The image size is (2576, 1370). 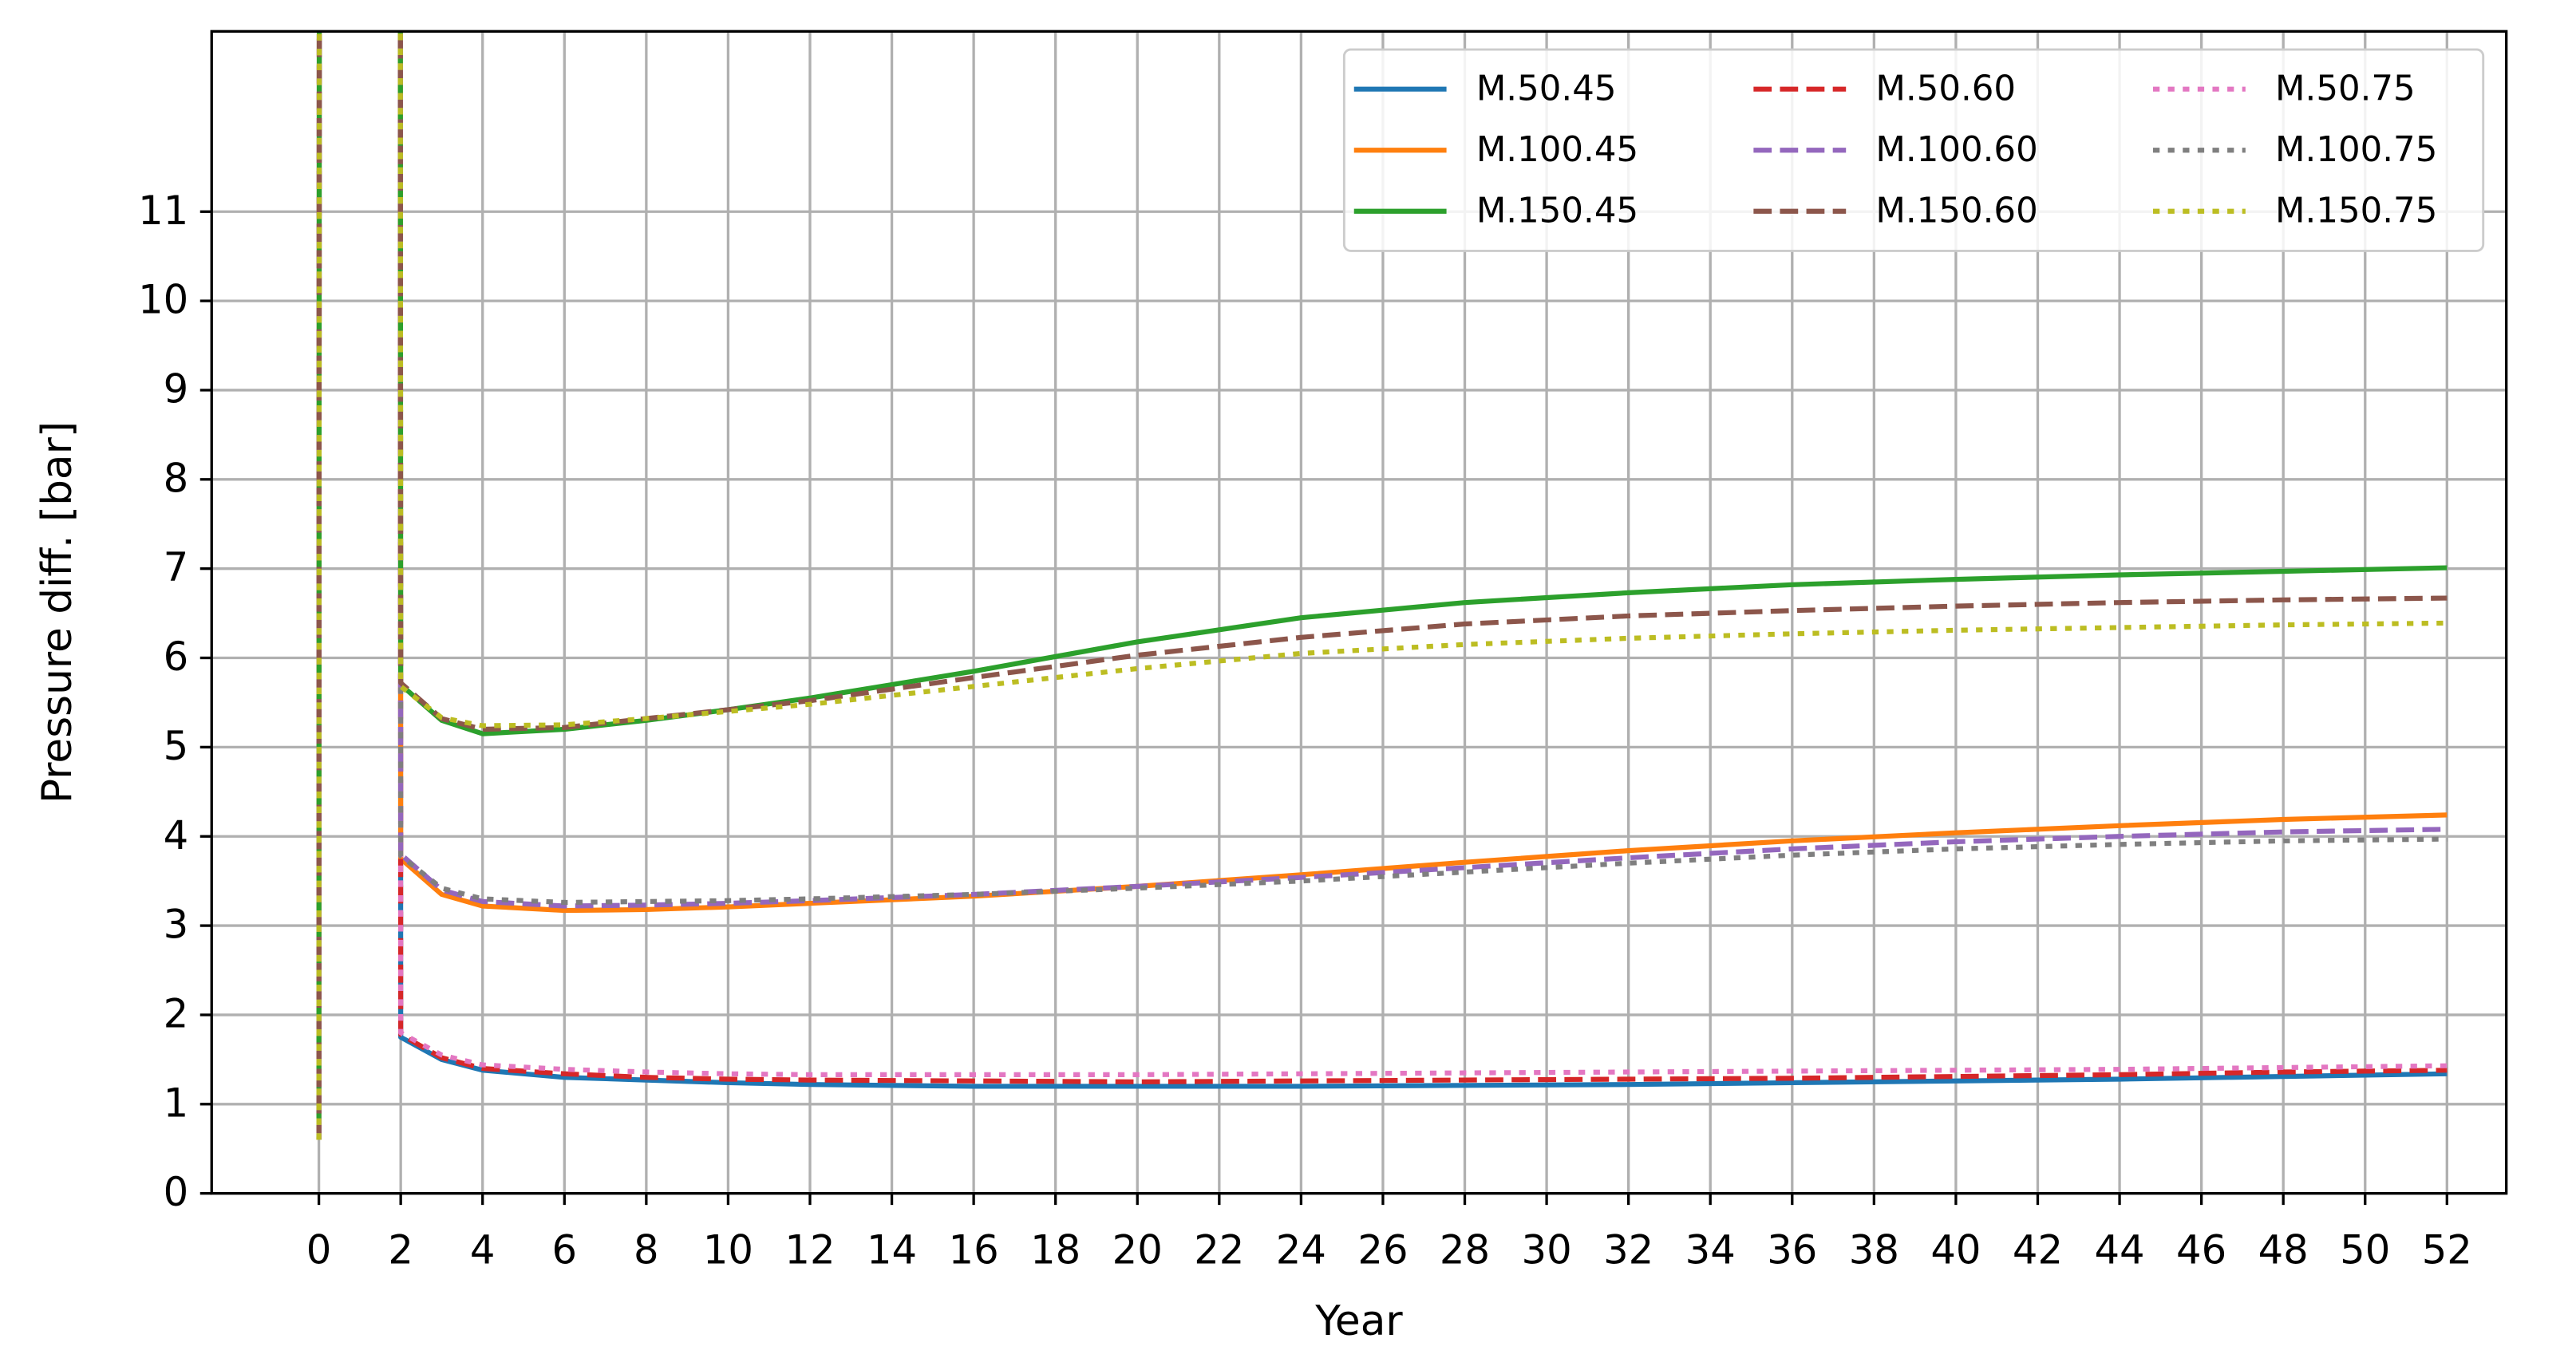 I want to click on x-tick-label: 6, so click(x=564, y=1250).